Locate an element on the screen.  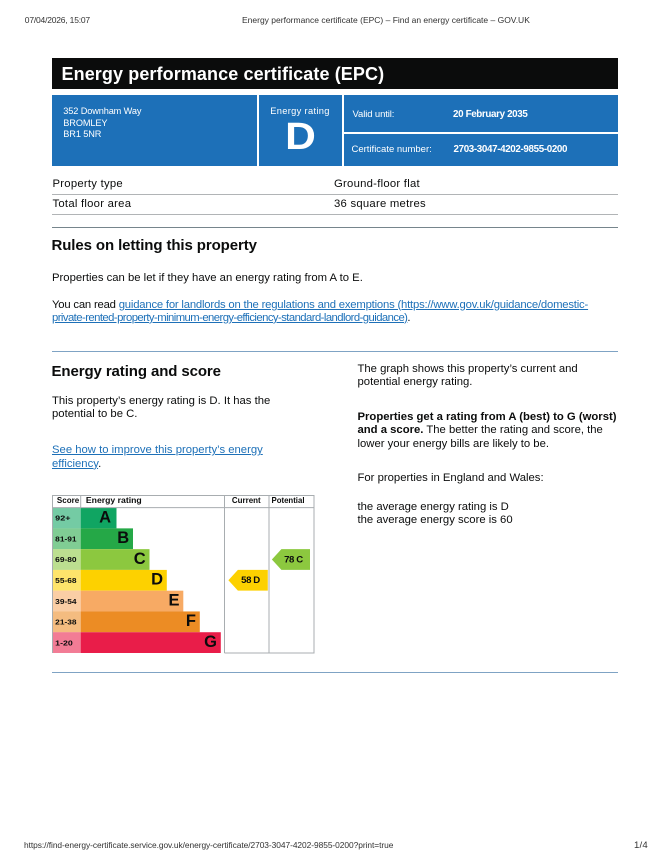
svg-text: 55-68 is located at coordinates (65, 580).